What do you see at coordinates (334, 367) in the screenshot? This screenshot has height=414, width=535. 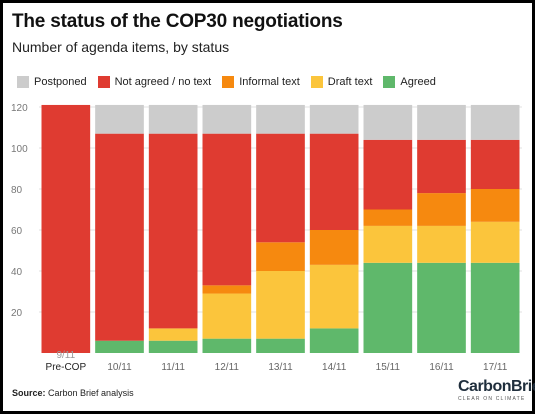 I see `x-tick-label: 14/11` at bounding box center [334, 367].